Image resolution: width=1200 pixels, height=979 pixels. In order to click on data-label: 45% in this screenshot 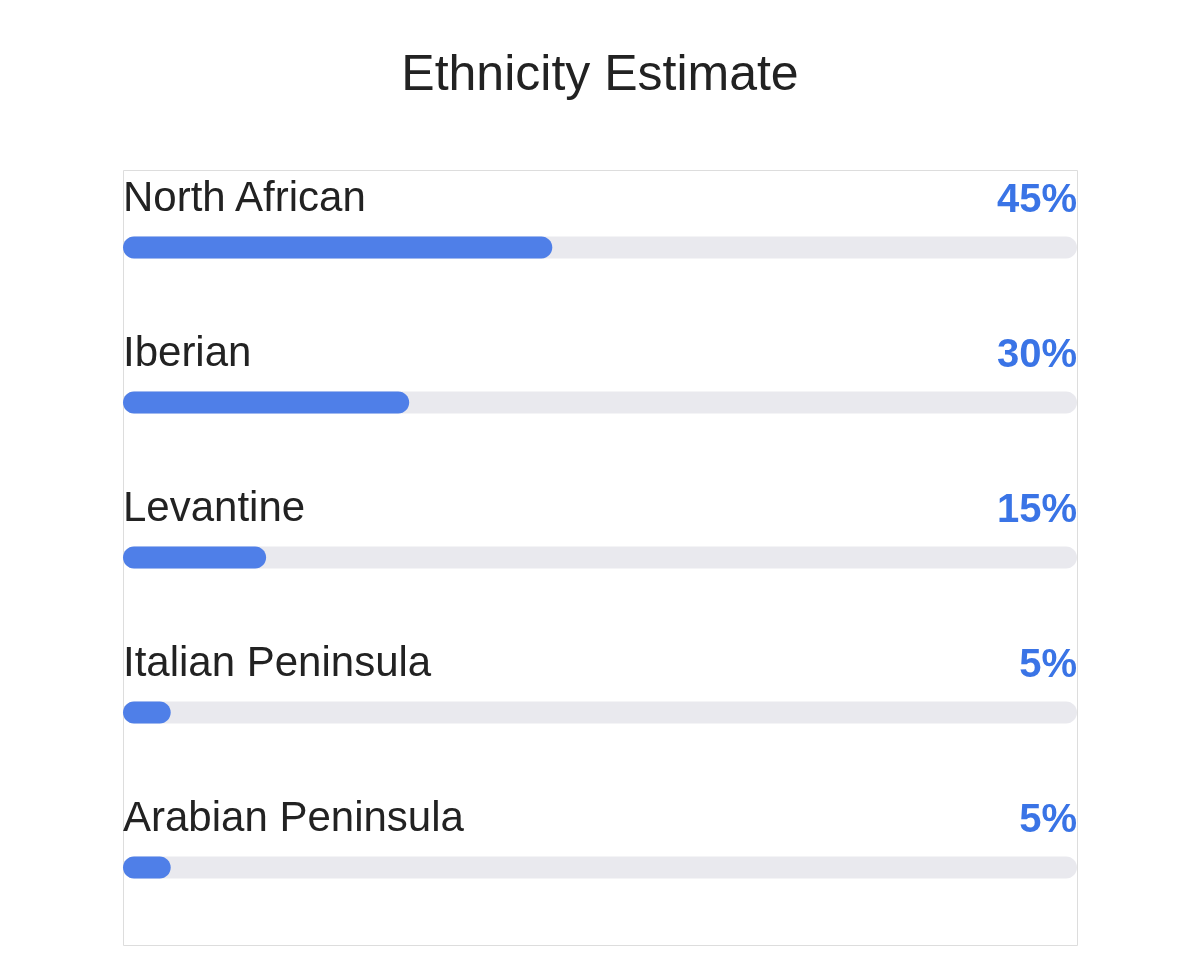, I will do `click(1036, 197)`.